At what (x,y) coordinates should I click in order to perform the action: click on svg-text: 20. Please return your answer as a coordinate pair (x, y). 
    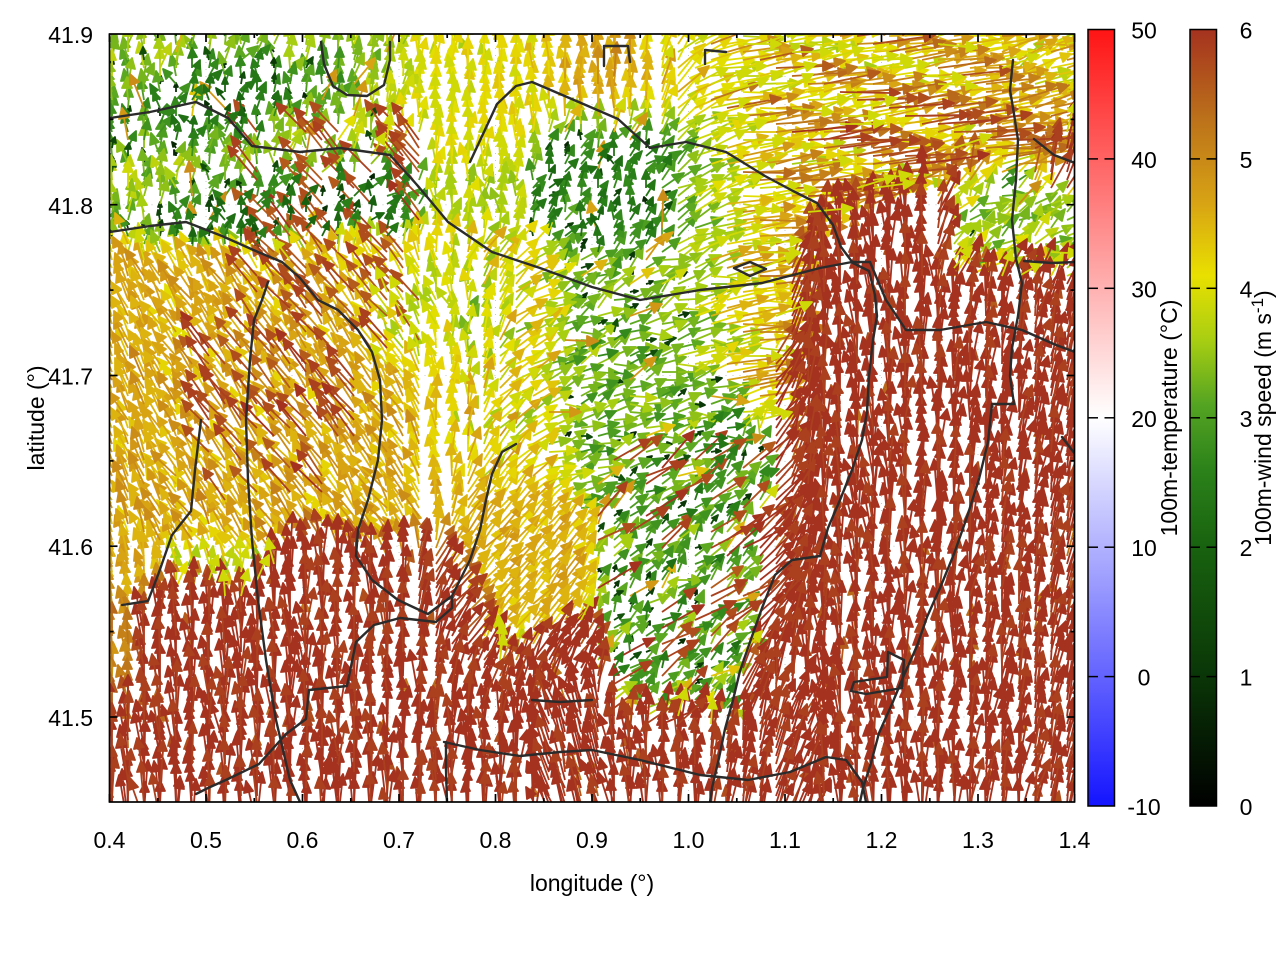
    Looking at the image, I should click on (1144, 419).